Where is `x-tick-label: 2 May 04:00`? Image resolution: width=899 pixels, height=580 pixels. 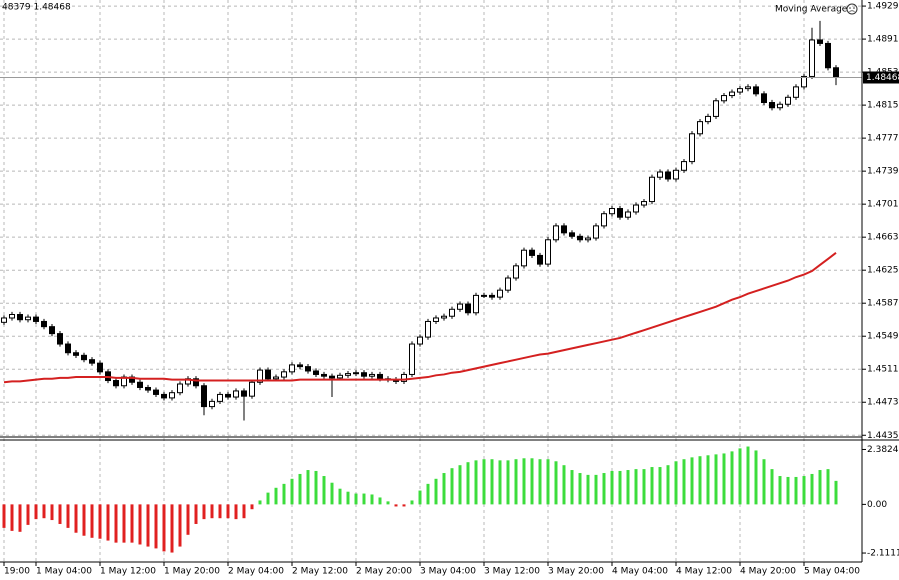
x-tick-label: 2 May 04:00 is located at coordinates (256, 572).